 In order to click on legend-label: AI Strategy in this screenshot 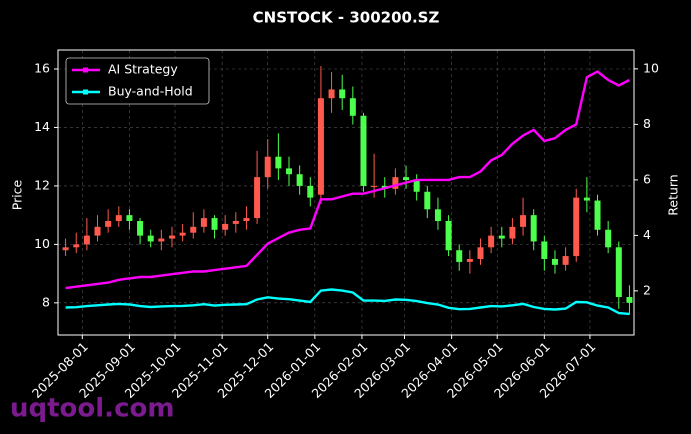, I will do `click(143, 69)`.